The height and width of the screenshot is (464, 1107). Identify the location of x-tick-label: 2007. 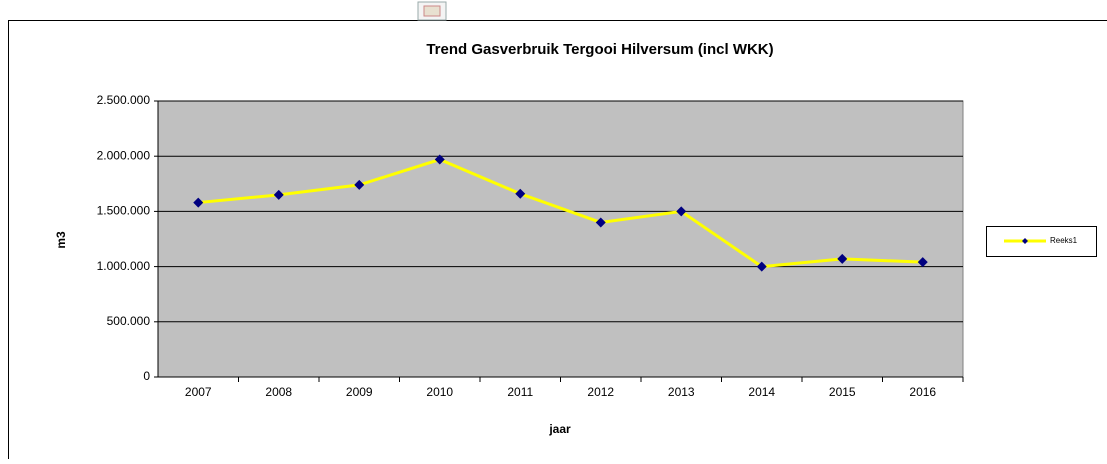
(198, 392).